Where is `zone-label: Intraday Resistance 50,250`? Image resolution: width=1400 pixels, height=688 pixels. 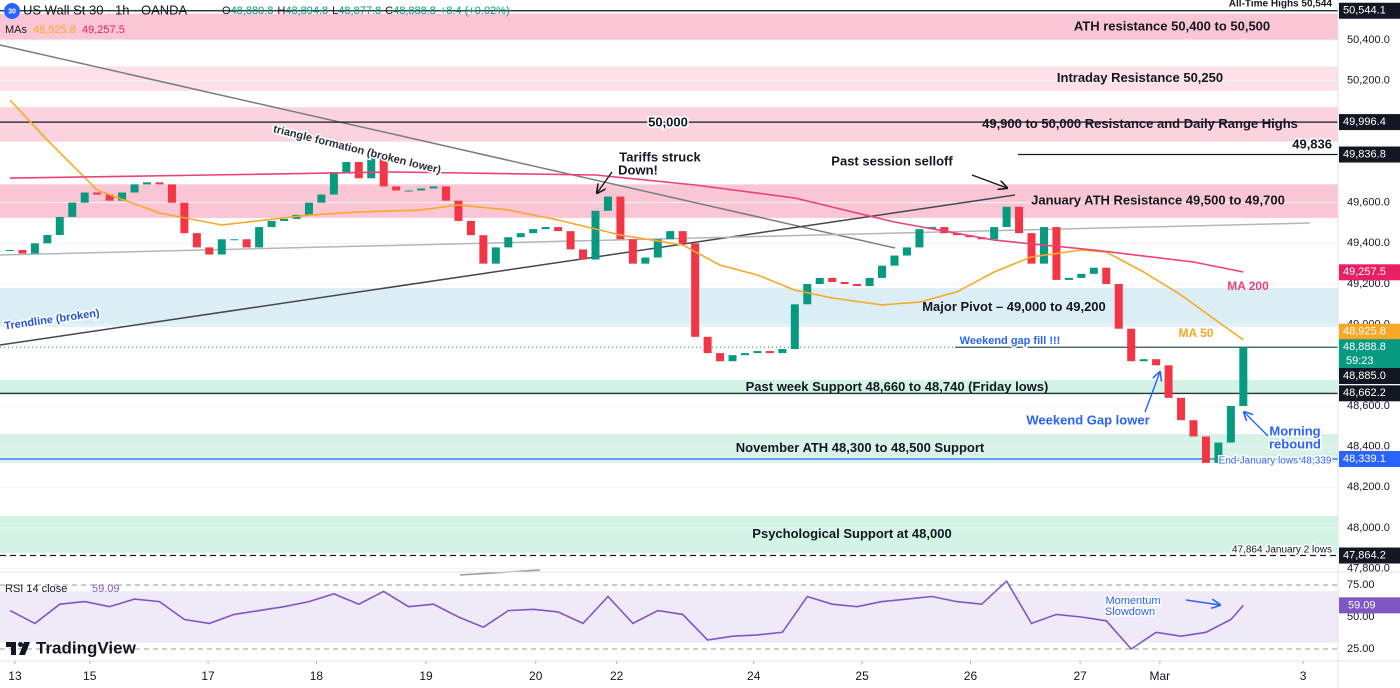 zone-label: Intraday Resistance 50,250 is located at coordinates (1140, 77).